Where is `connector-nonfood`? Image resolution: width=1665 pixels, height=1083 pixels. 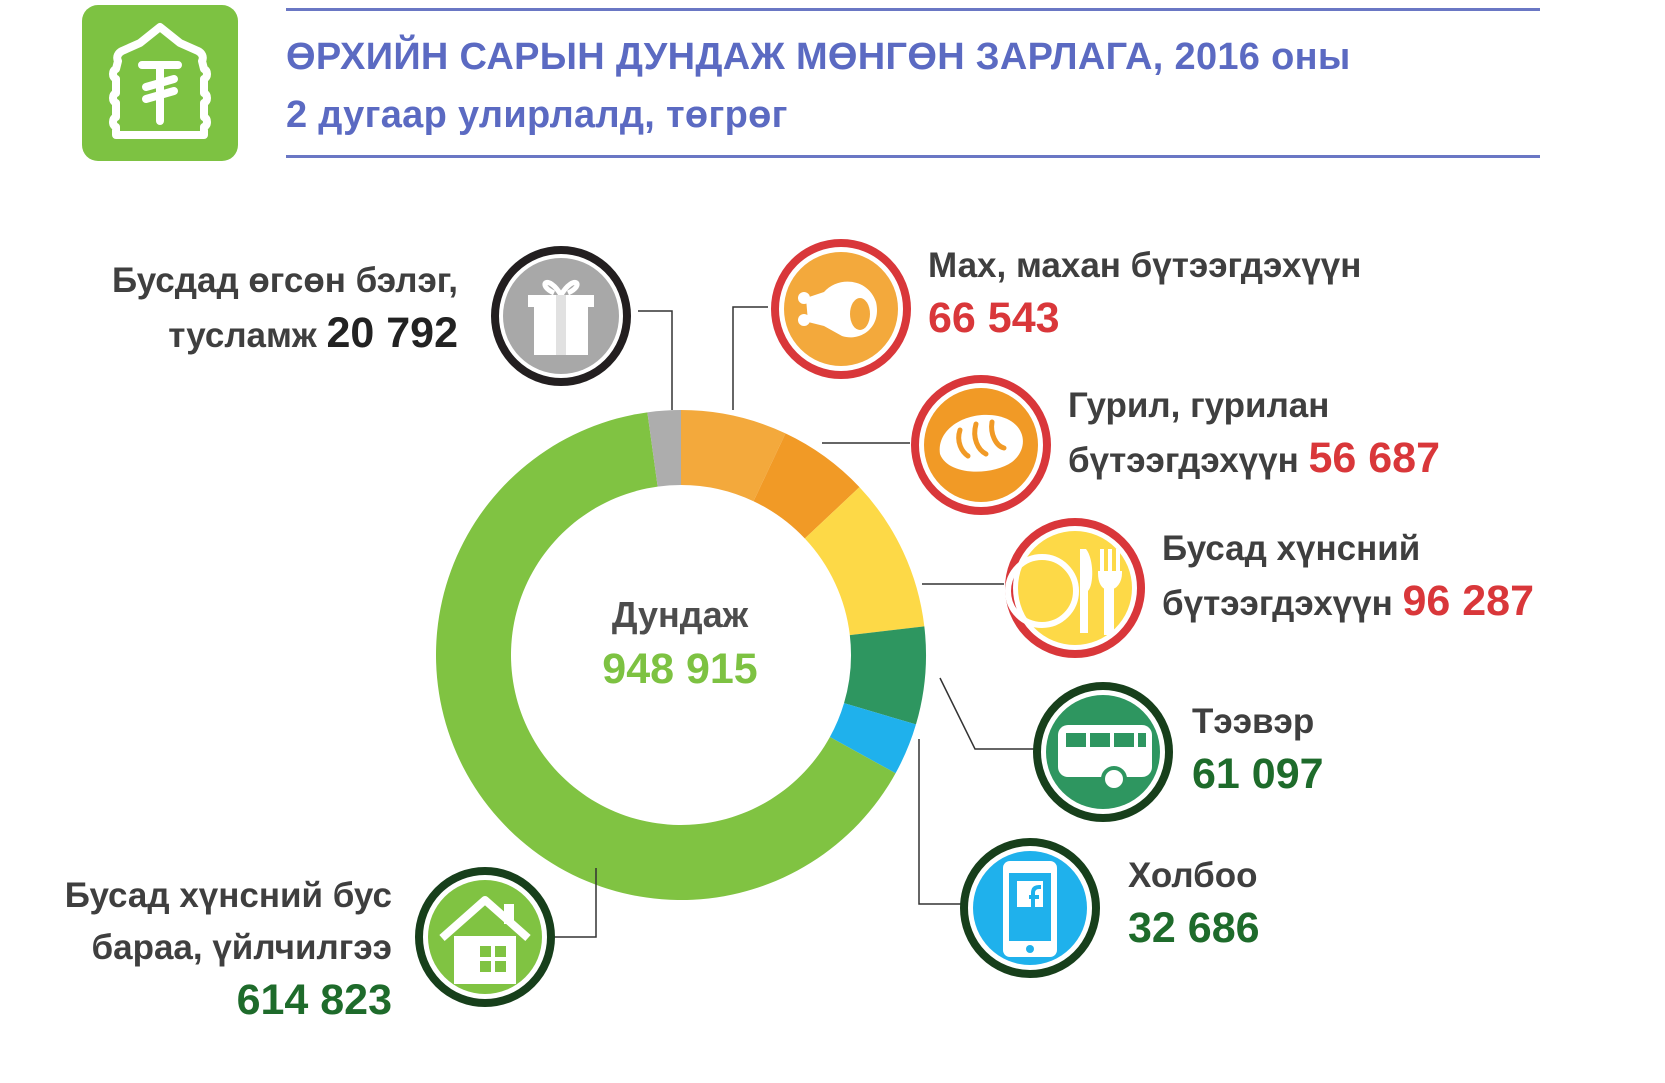 connector-nonfood is located at coordinates (575, 903).